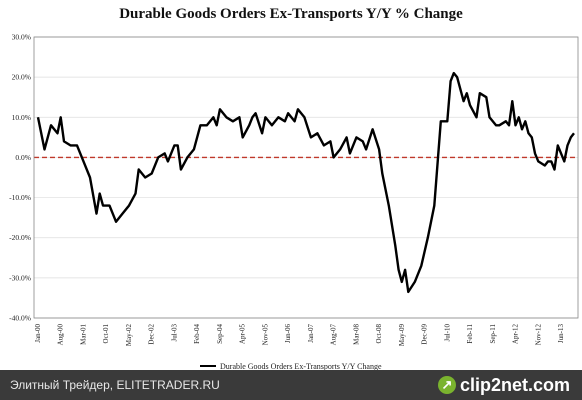 The image size is (582, 400). What do you see at coordinates (447, 333) in the screenshot?
I see `x-tick-label: Jul-10` at bounding box center [447, 333].